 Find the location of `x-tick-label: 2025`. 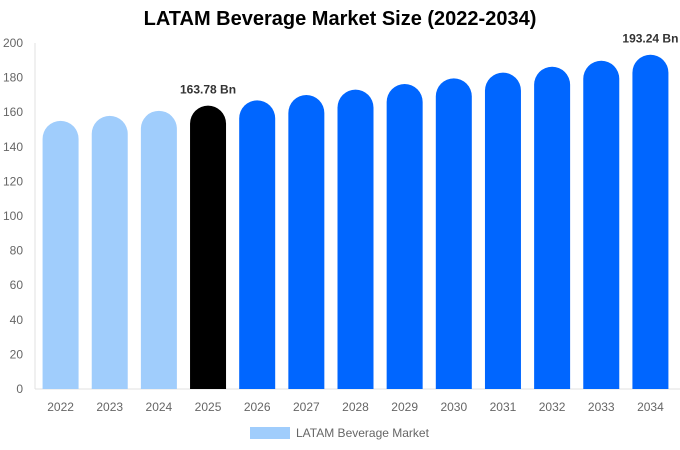

x-tick-label: 2025 is located at coordinates (208, 407).